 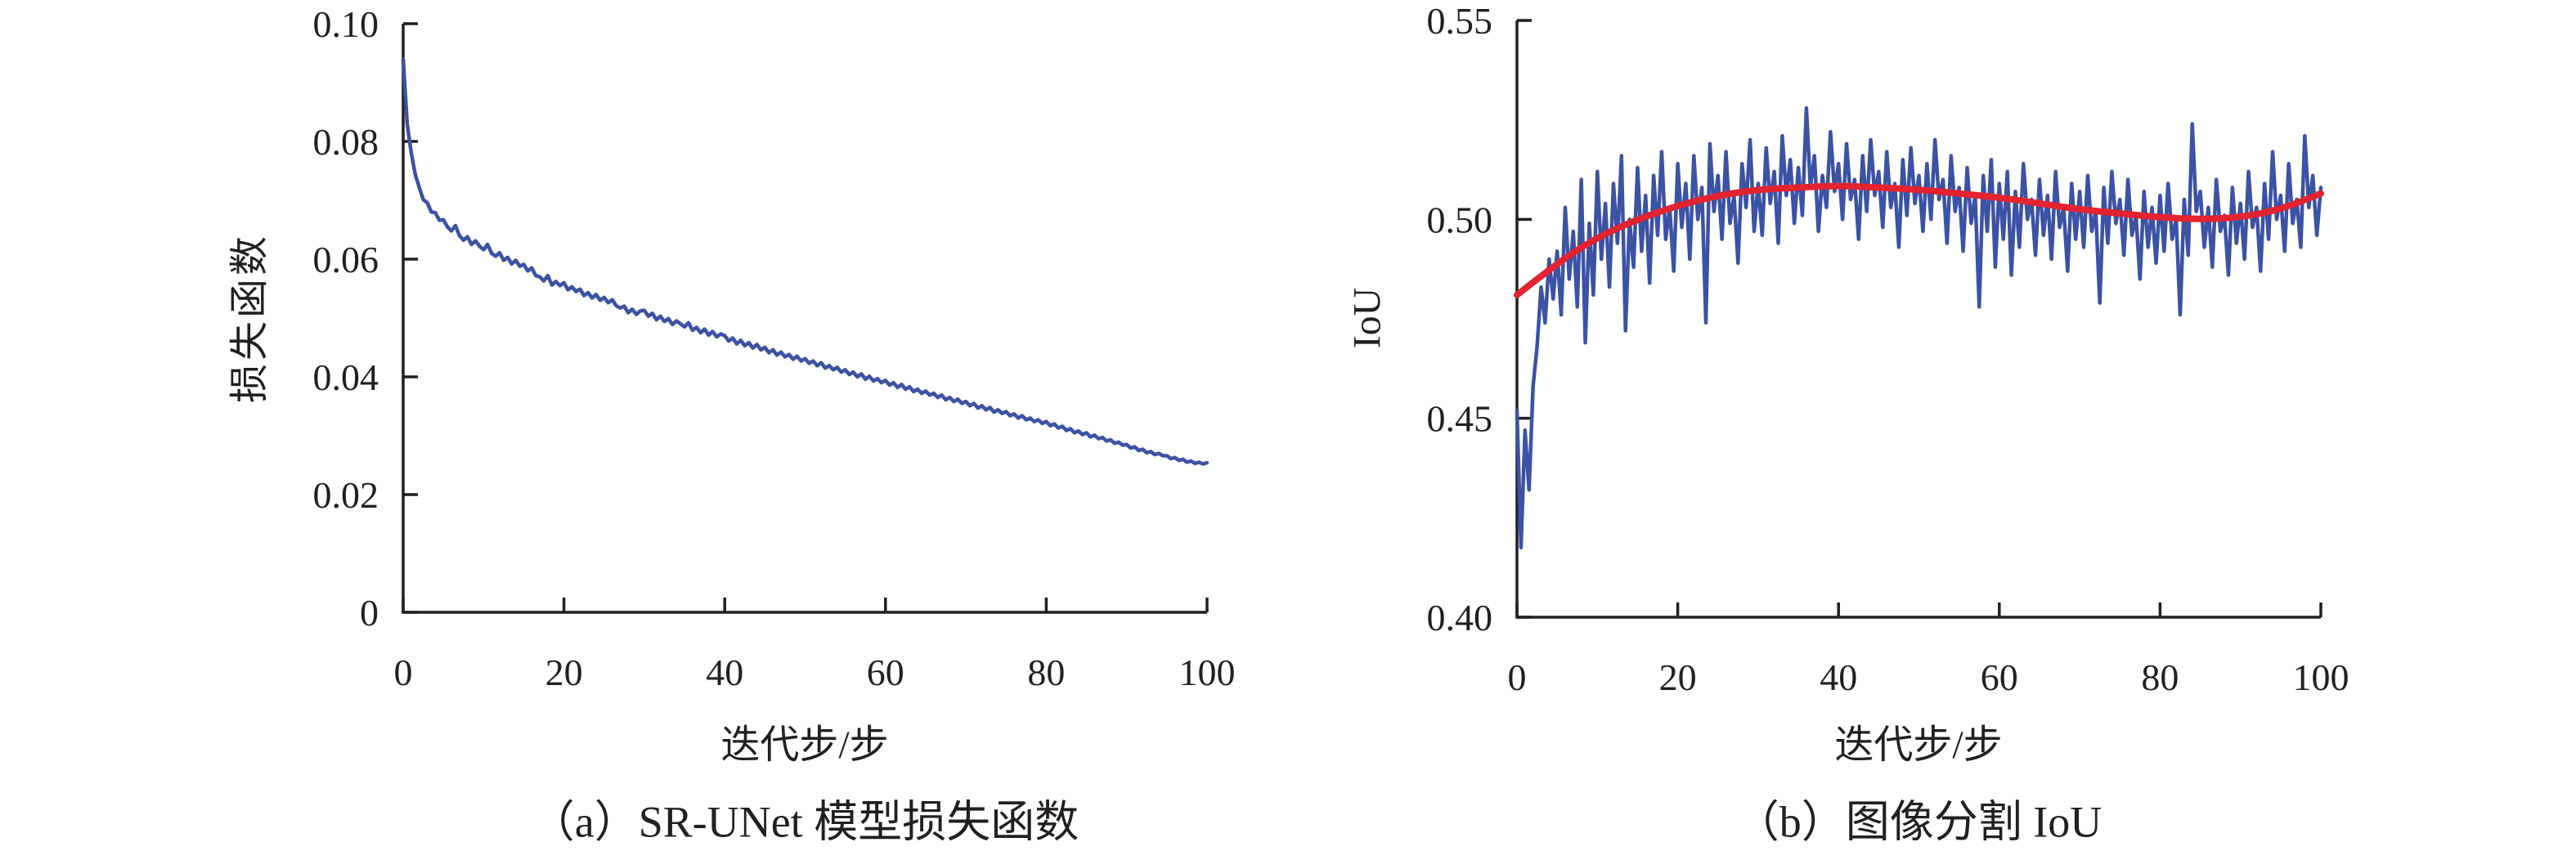 What do you see at coordinates (346, 24) in the screenshot?
I see `y-tick-label: 0.10` at bounding box center [346, 24].